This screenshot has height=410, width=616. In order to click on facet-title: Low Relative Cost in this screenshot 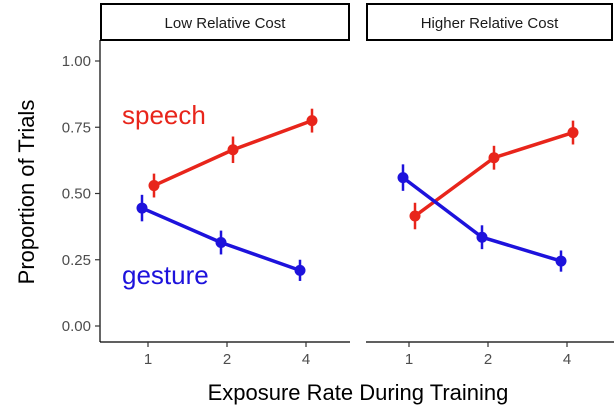, I will do `click(226, 23)`.